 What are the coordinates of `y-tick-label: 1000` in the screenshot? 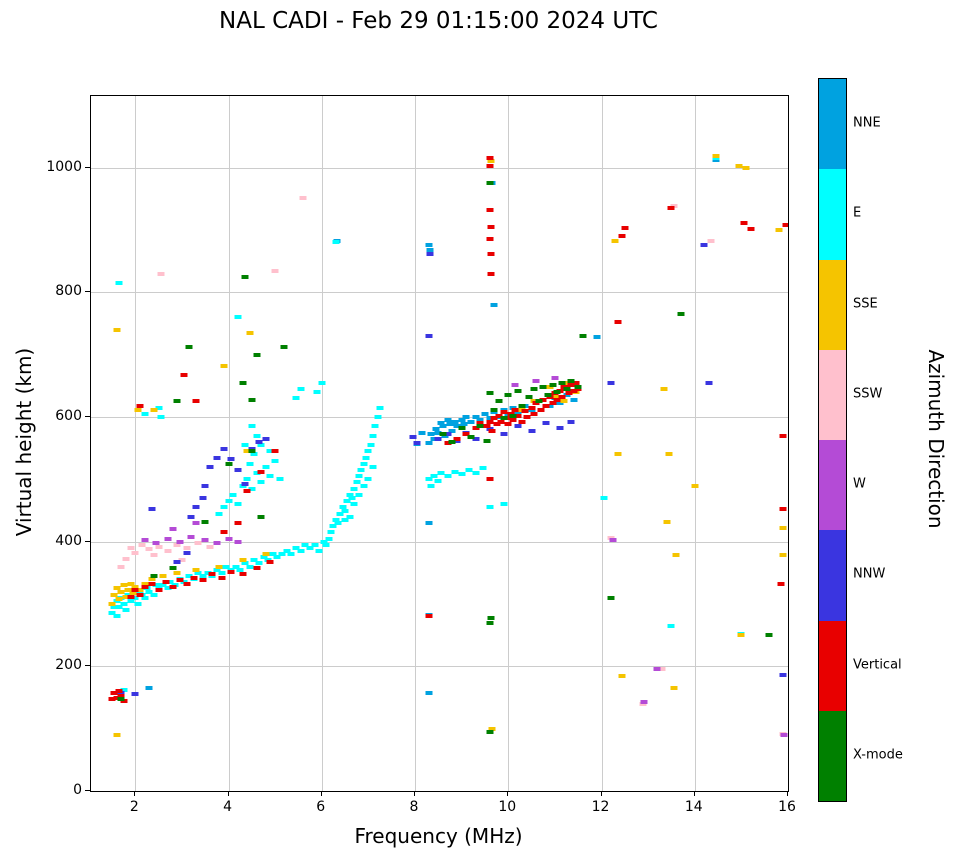 It's located at (64, 166).